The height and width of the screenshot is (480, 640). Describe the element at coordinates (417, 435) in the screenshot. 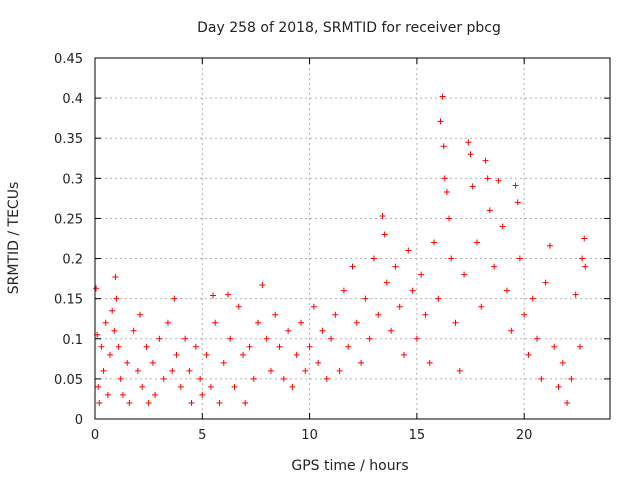

I see `x-tick-label: 15` at that location.